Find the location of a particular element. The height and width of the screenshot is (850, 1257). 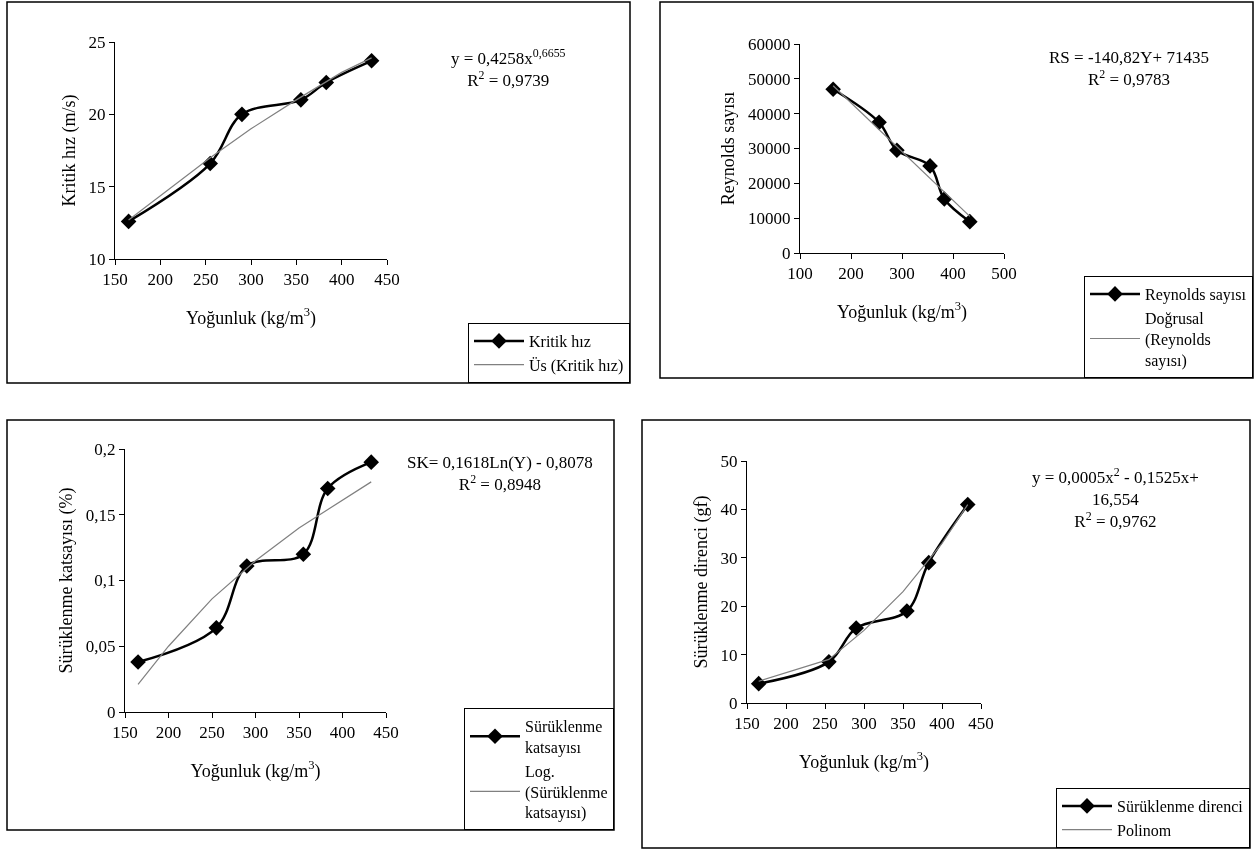

x-tick-label: 100 is located at coordinates (800, 274).